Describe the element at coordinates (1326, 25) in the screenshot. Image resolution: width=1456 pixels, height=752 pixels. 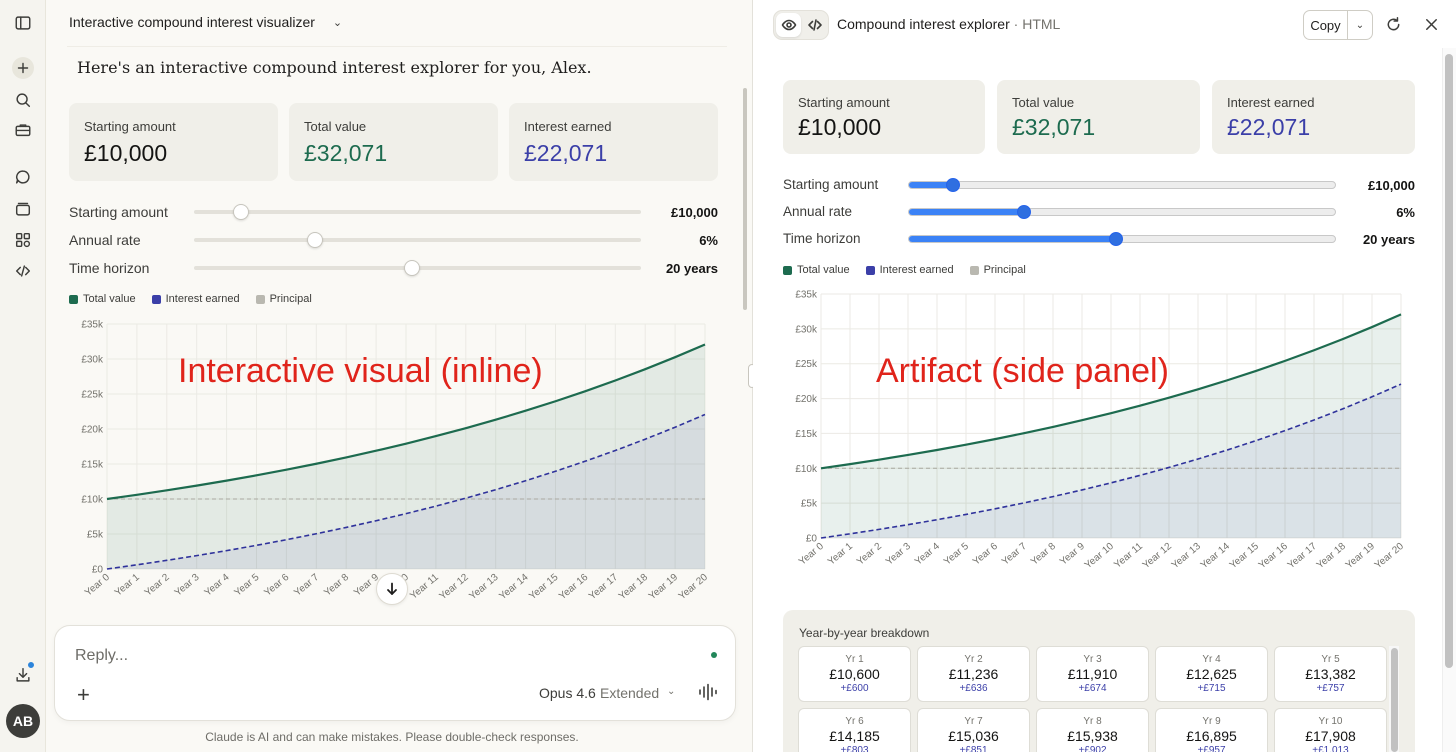
I see `copy-button: Copy` at that location.